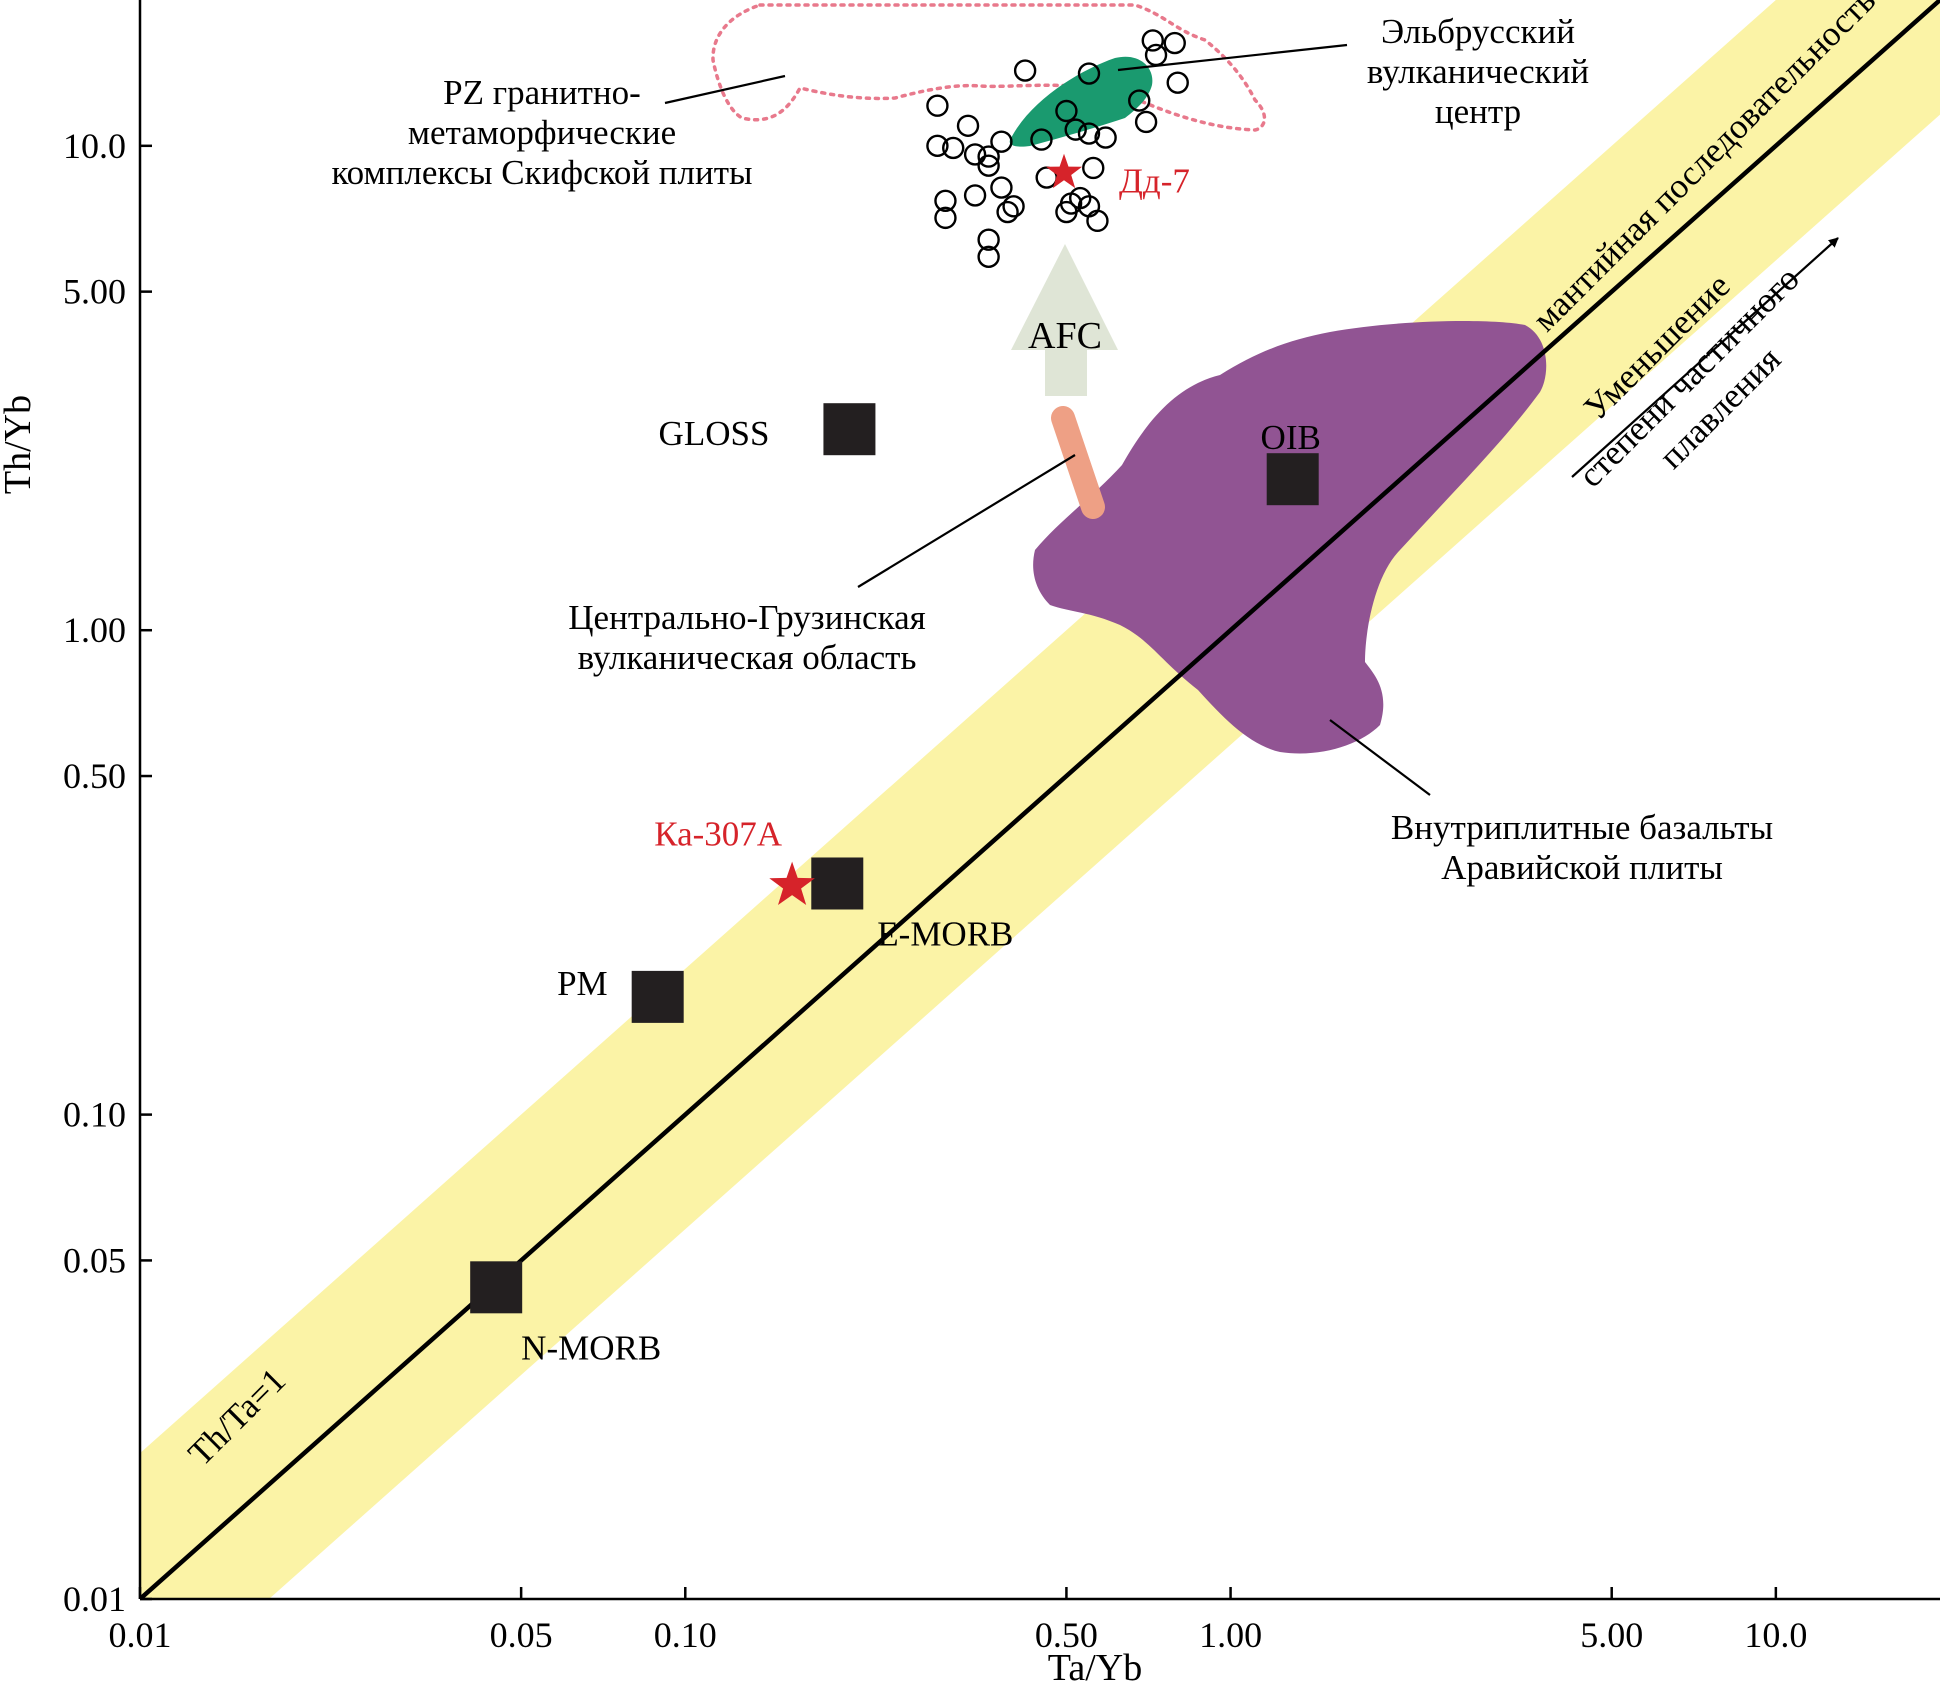 The image size is (1940, 1685). I want to click on elbrus-points, so click(1057, 149).